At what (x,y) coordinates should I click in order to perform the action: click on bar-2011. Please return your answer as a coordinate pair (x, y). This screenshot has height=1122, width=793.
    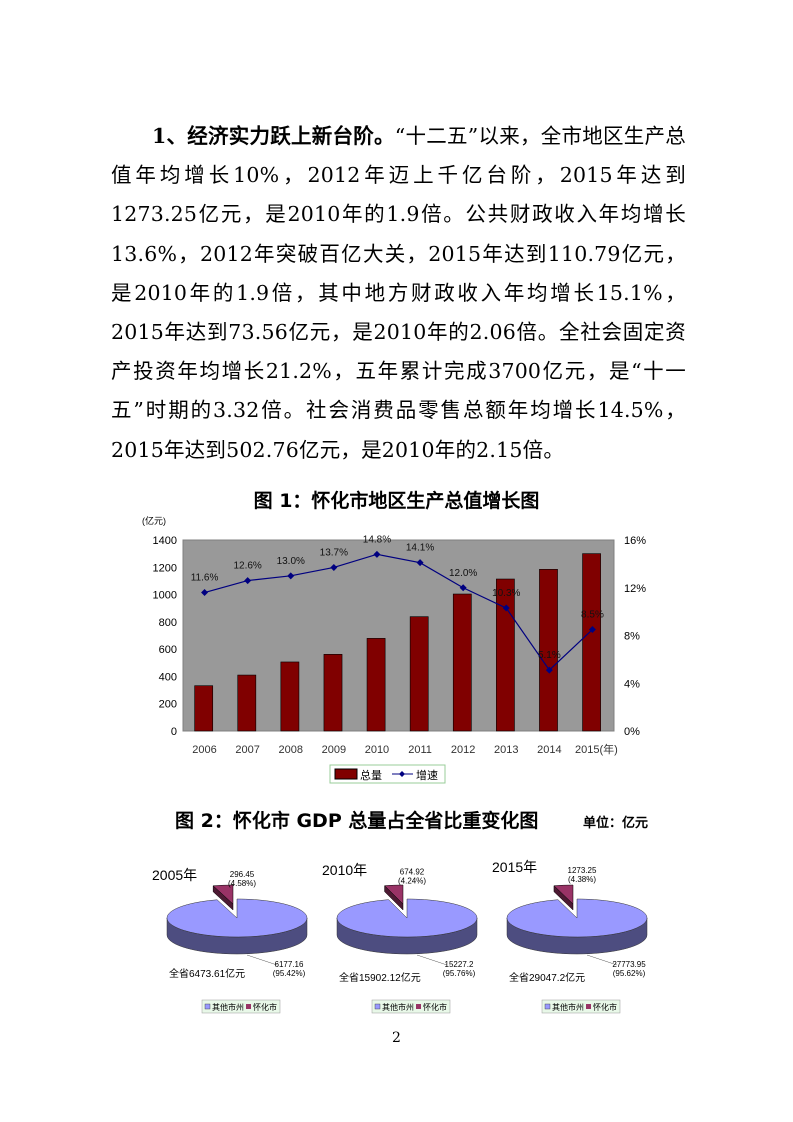
    Looking at the image, I should click on (419, 674).